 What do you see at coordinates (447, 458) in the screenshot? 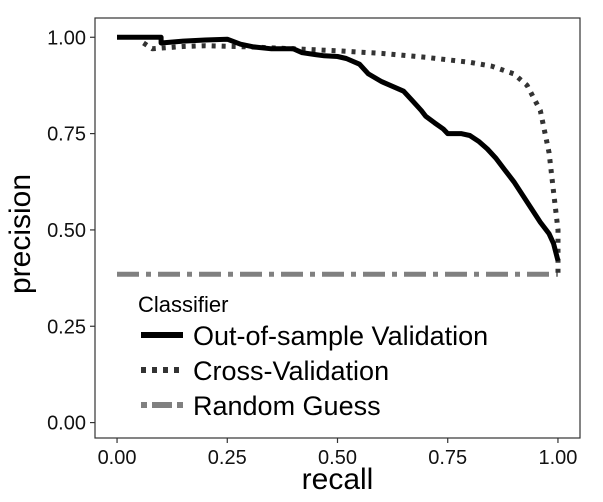
I see `x-tick-label: 0.75` at bounding box center [447, 458].